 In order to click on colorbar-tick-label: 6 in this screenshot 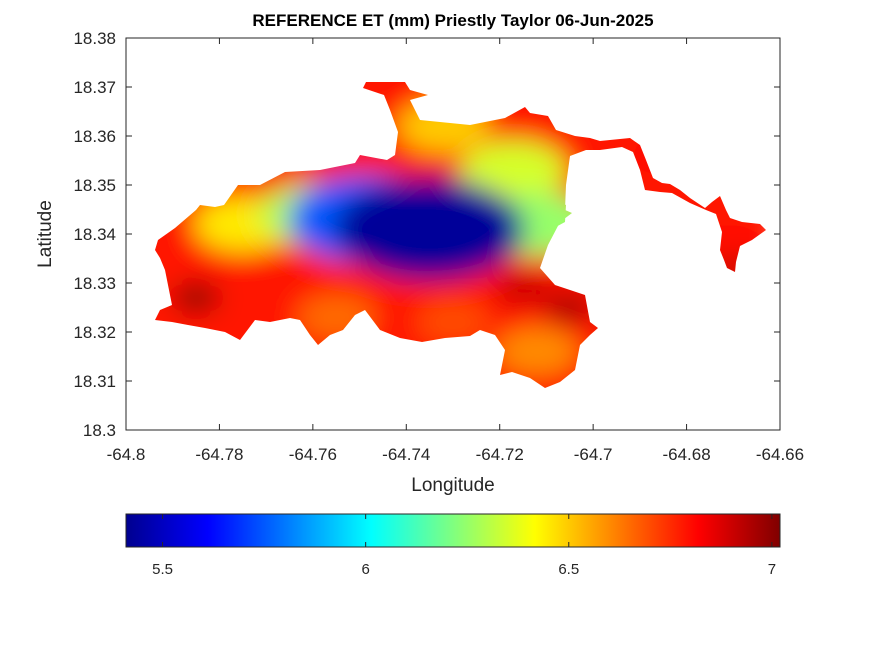, I will do `click(365, 569)`.